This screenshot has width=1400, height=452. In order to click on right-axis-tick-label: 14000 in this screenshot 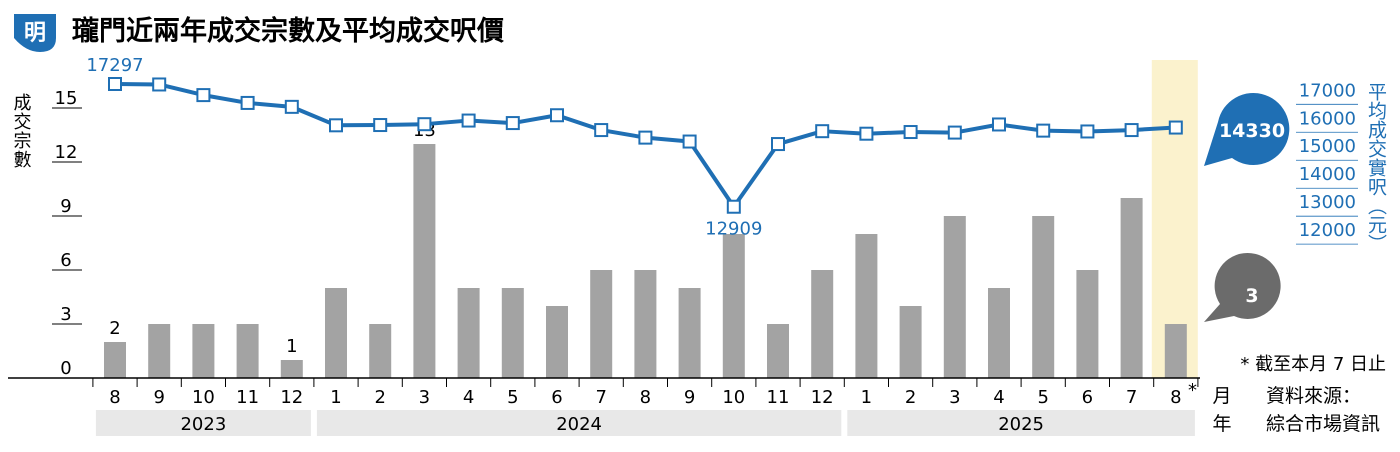, I will do `click(1327, 174)`.